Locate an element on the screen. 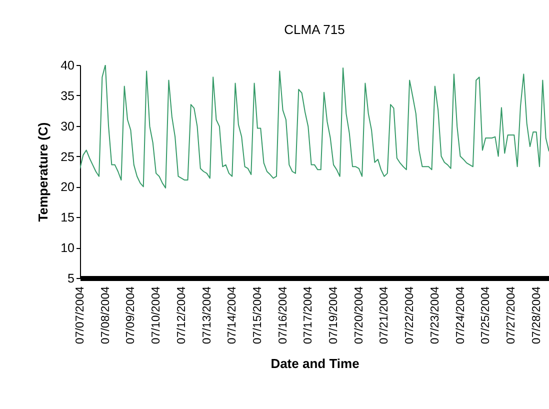  x-tick-label: 07/16/2004 is located at coordinates (283, 315).